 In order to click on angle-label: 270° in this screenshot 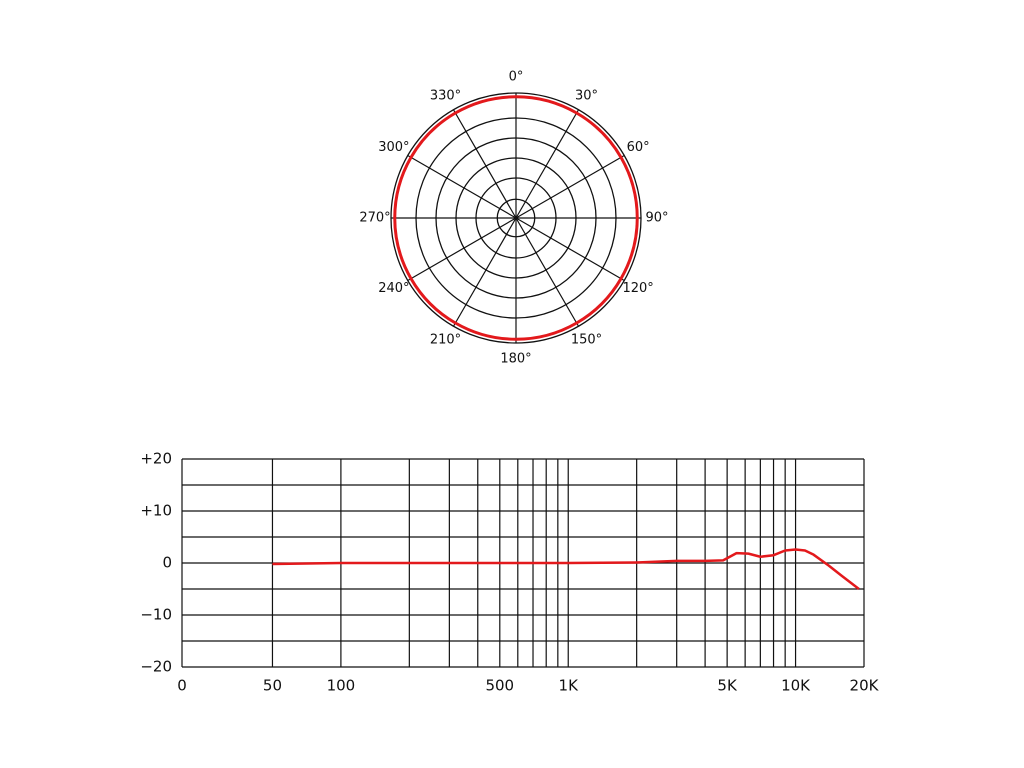, I will do `click(374, 218)`.